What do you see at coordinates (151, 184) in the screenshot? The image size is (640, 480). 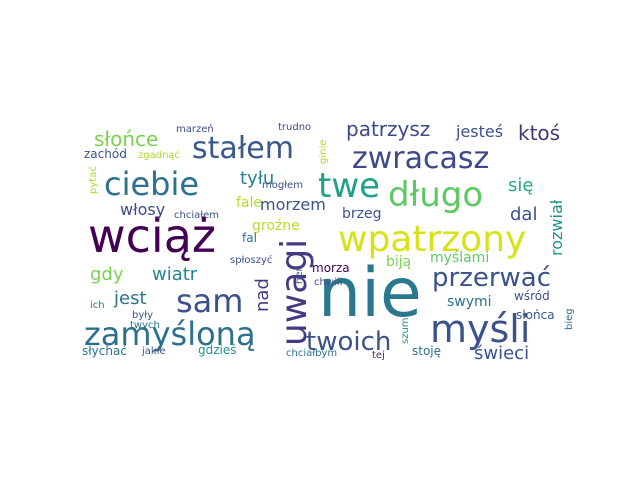 I see `cloud-word: ciebie` at bounding box center [151, 184].